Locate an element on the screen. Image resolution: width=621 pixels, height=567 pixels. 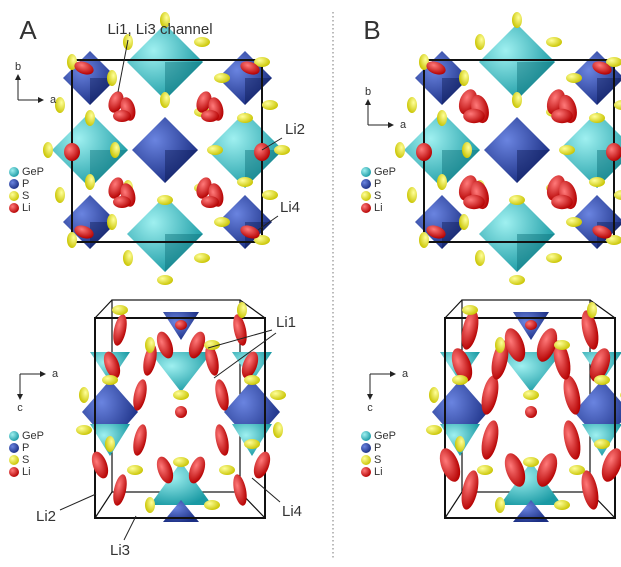
unit-cell is located at coordinates (180, 418).